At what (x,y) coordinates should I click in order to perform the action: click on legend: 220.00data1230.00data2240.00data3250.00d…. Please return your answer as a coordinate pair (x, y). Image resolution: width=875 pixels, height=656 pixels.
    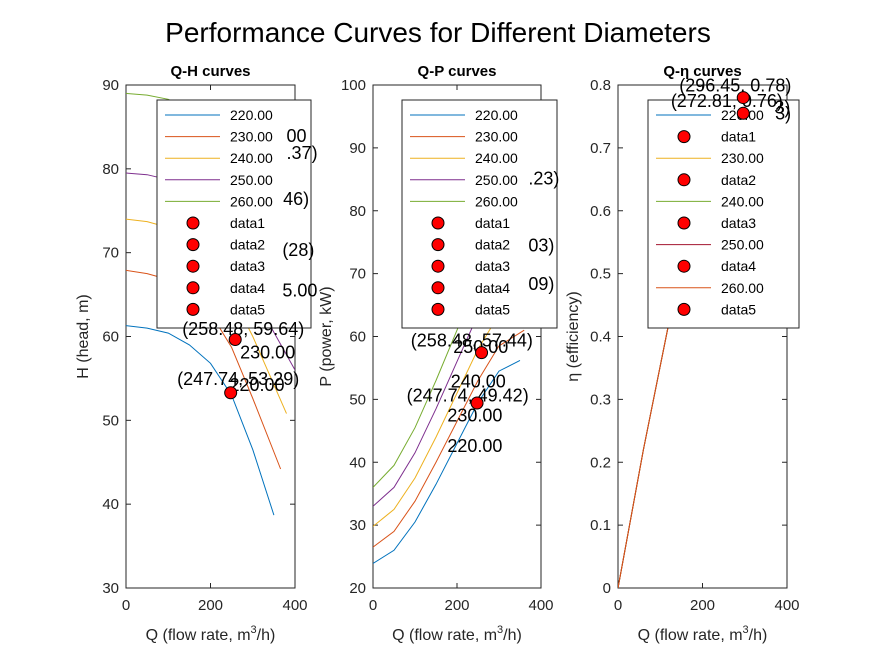
    Looking at the image, I should click on (723, 214).